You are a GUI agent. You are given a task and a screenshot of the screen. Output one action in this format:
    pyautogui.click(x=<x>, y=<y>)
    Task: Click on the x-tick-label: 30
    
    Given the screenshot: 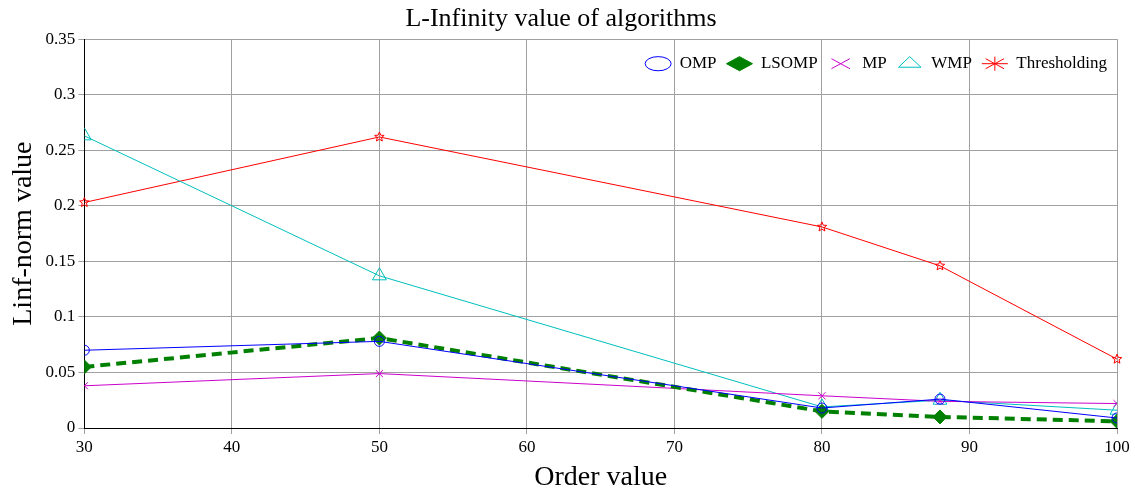 What is the action you would take?
    pyautogui.click(x=84, y=446)
    